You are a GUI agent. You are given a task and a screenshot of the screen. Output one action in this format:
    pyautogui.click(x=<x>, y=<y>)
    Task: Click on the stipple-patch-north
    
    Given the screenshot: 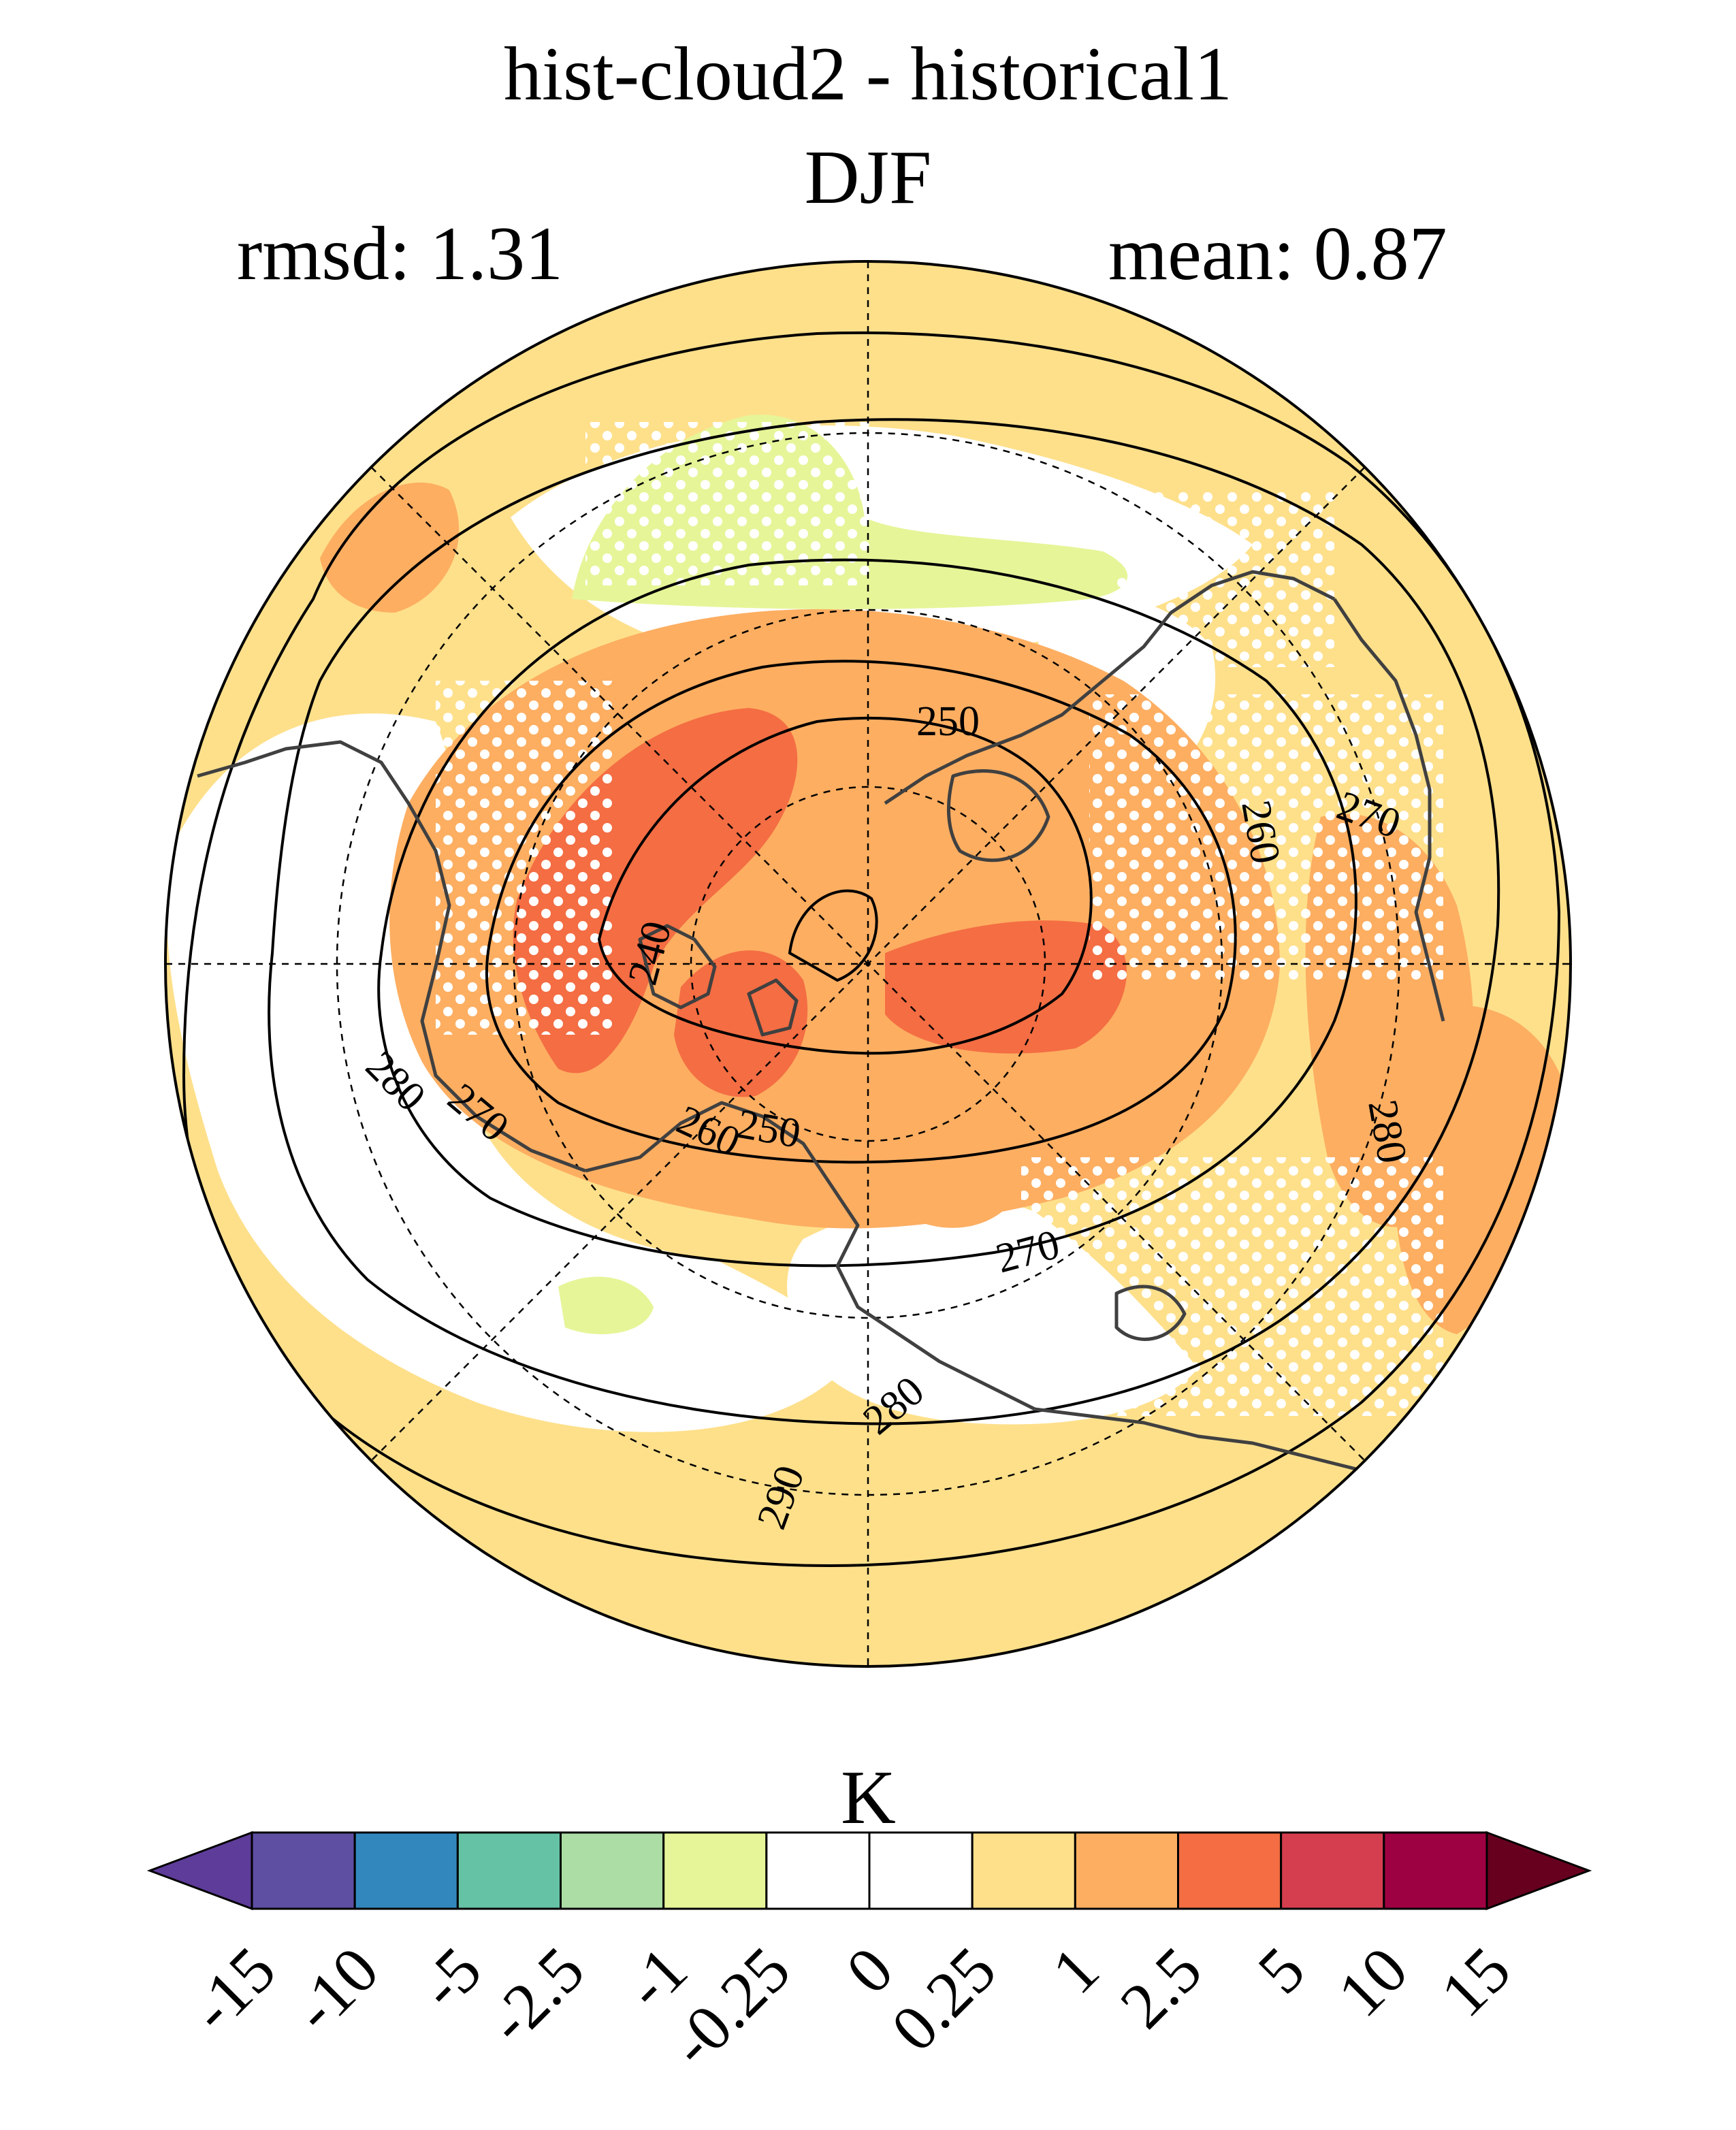 What is the action you would take?
    pyautogui.click(x=728, y=503)
    